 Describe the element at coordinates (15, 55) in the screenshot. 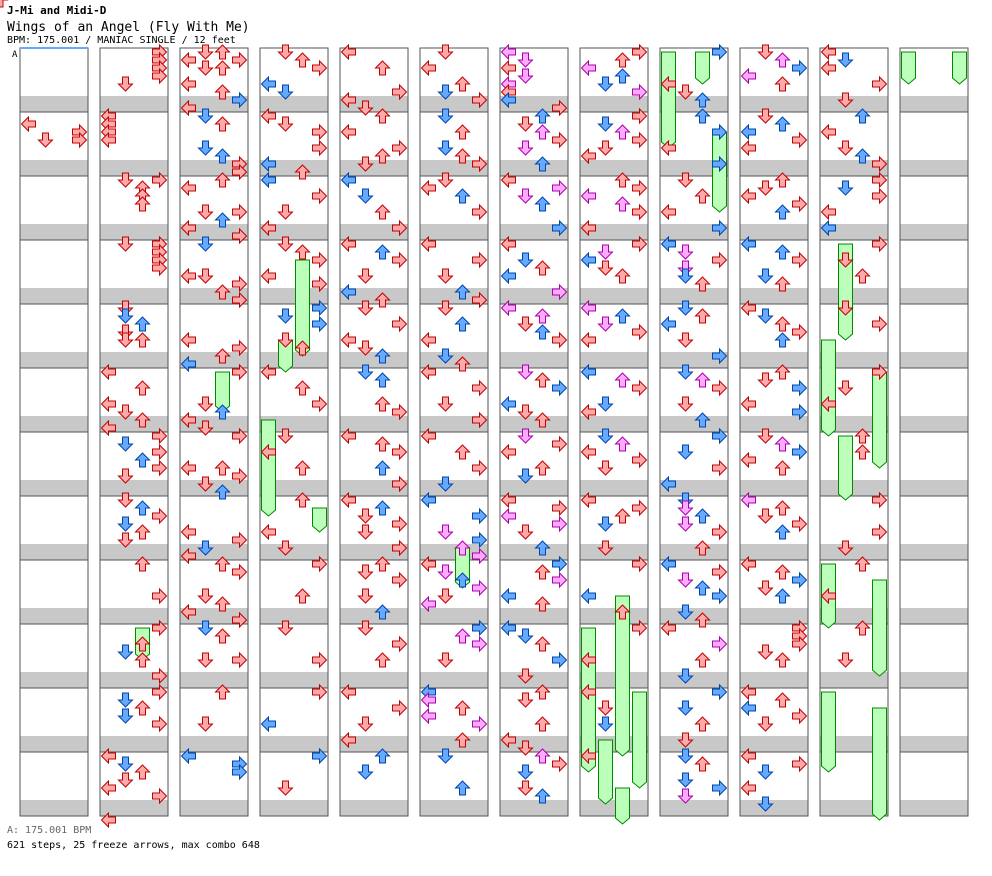

I see `bpm-marker: A` at that location.